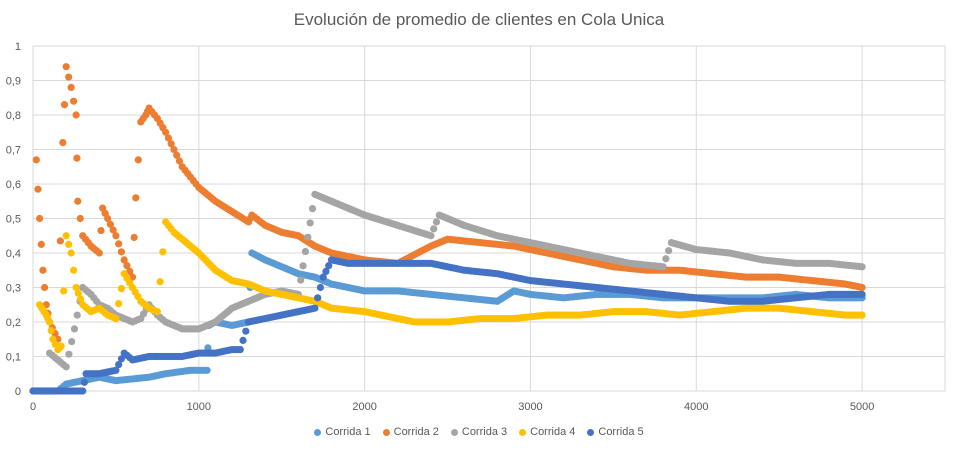 This screenshot has height=451, width=958. What do you see at coordinates (13, 185) in the screenshot?
I see `y-tick-label: 0,6` at bounding box center [13, 185].